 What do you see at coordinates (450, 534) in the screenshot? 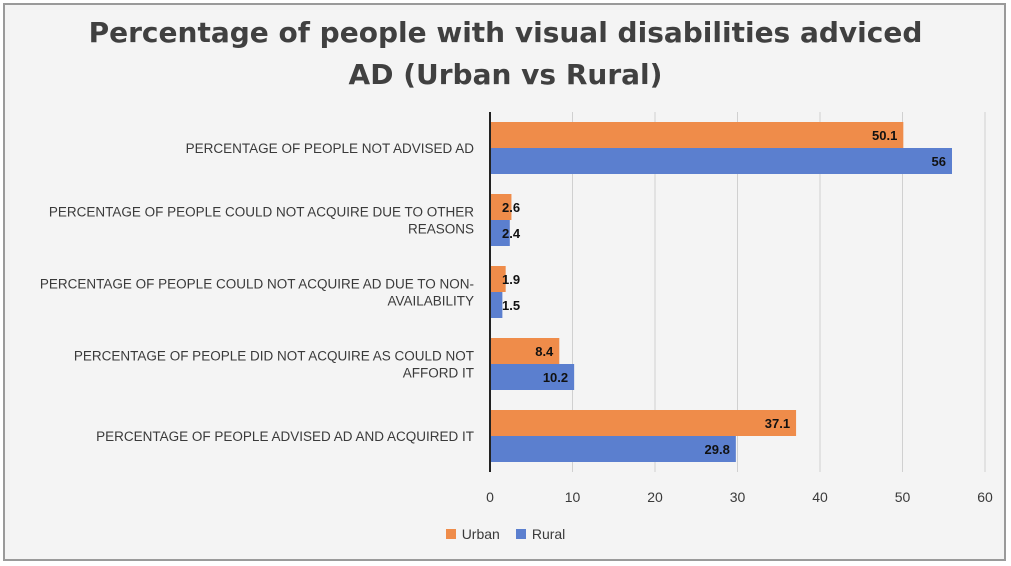
I see `legend-swatch-urban` at bounding box center [450, 534].